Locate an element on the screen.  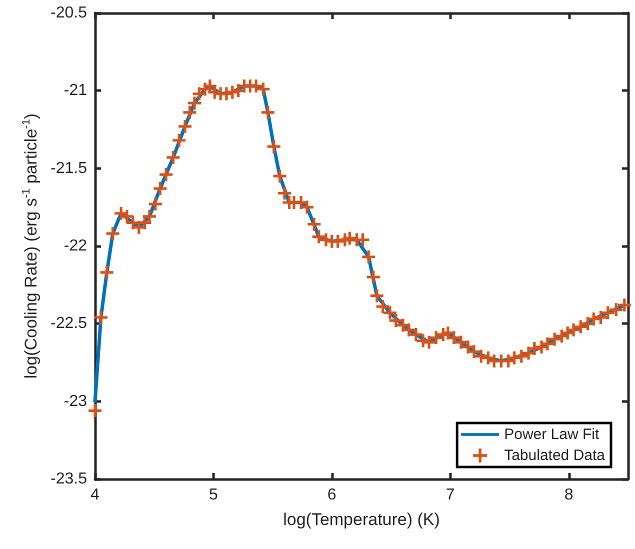
legend-label: Power Law Fit is located at coordinates (552, 434).